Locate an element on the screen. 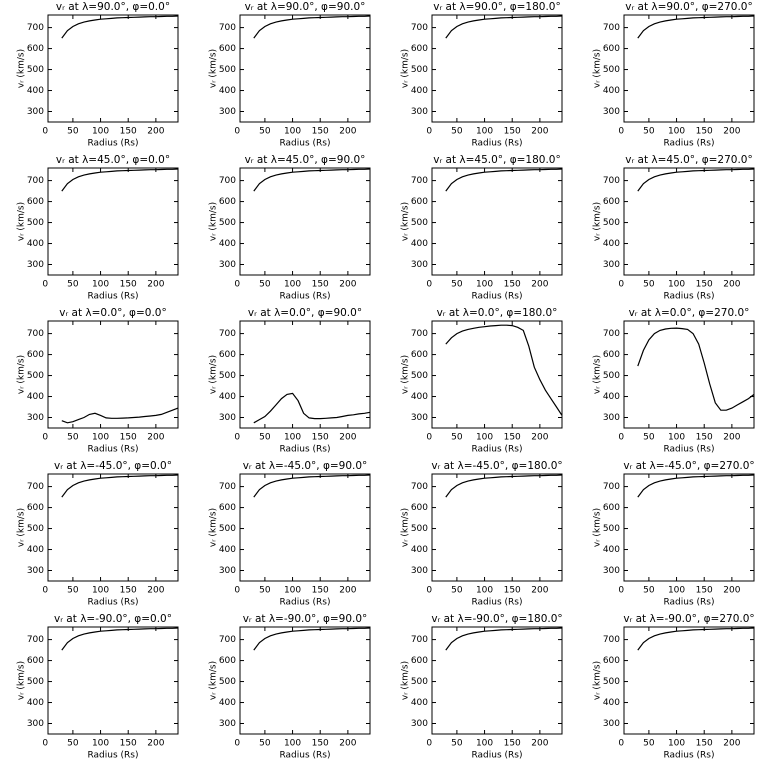 The height and width of the screenshot is (768, 768). chart-title: vᵣ at λ=45.0°, φ=180.0° is located at coordinates (497, 160).